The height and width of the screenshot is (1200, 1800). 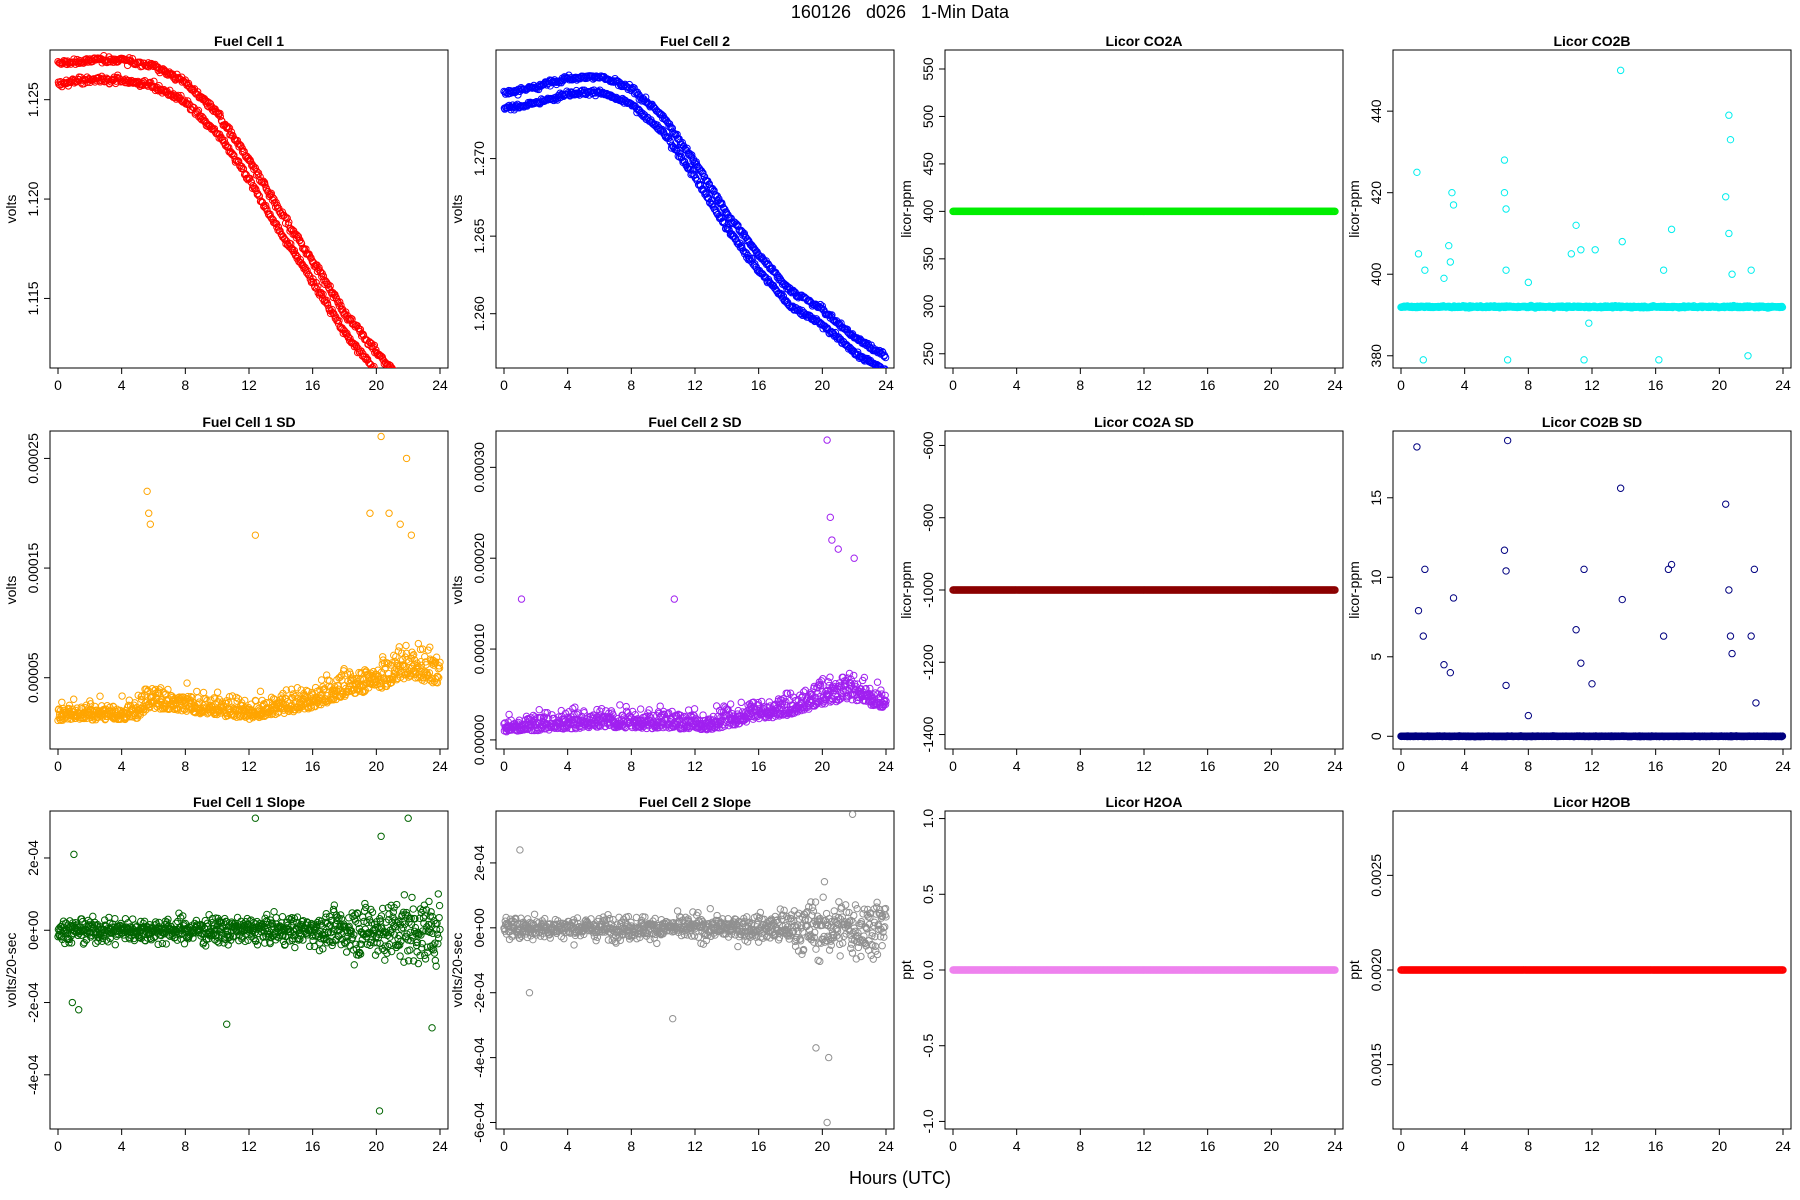 I want to click on y-tick-label: 1.125, so click(x=33, y=99).